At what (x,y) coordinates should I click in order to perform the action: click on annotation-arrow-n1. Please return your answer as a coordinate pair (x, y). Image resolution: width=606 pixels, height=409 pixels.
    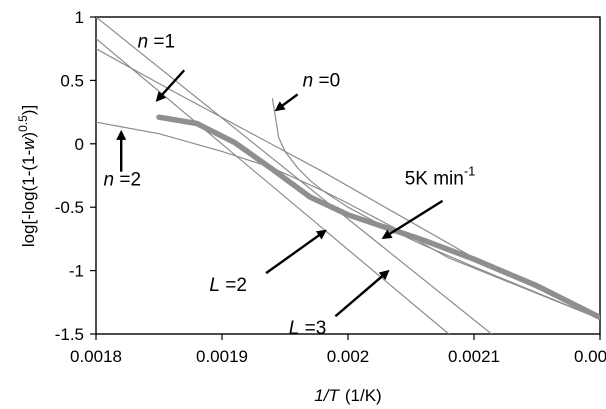
    Looking at the image, I should click on (170, 85).